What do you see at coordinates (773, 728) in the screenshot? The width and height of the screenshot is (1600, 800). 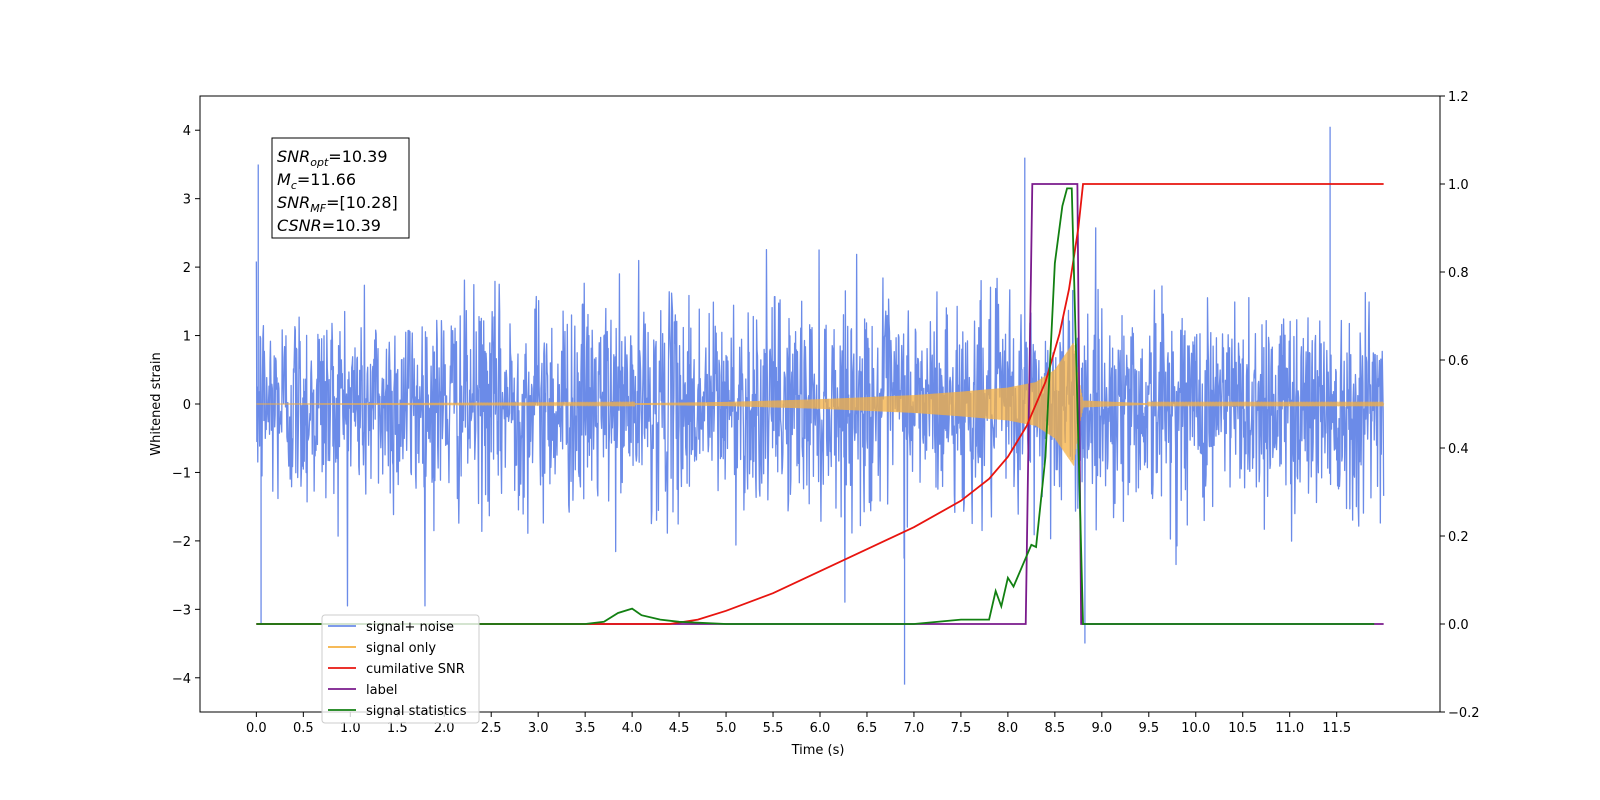 I see `x-tick-label: 5.5` at bounding box center [773, 728].